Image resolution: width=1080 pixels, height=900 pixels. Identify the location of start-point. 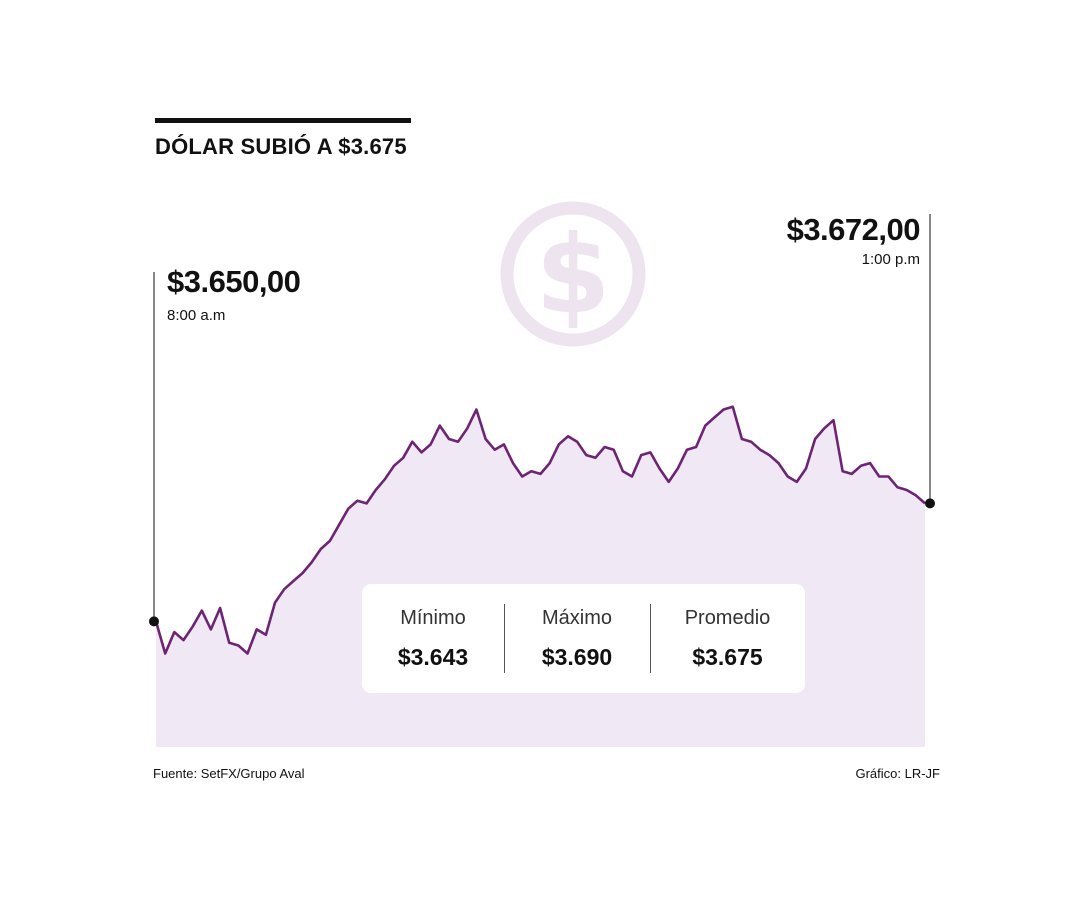
(154, 621).